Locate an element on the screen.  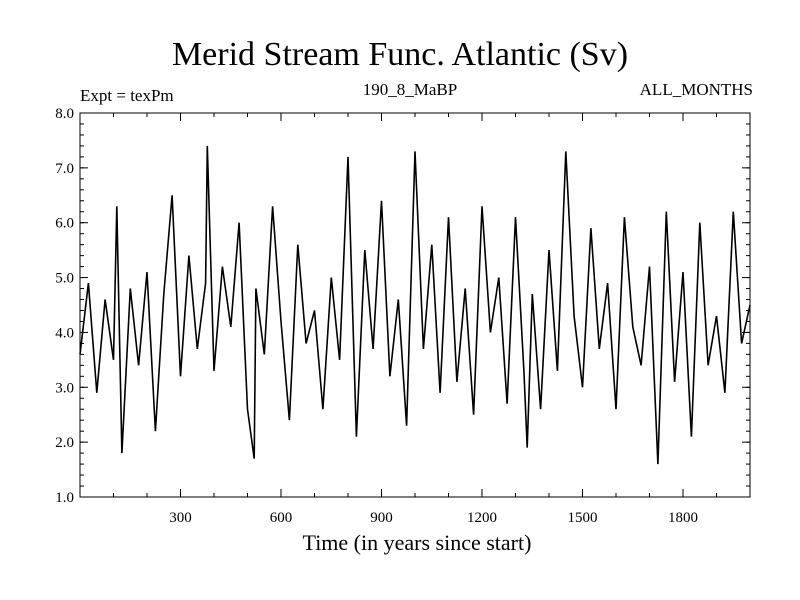
y-tick-labels: 1.0 2.0 3.0 4.0 5.0 6.0 7.0 8.0 is located at coordinates (64, 306).